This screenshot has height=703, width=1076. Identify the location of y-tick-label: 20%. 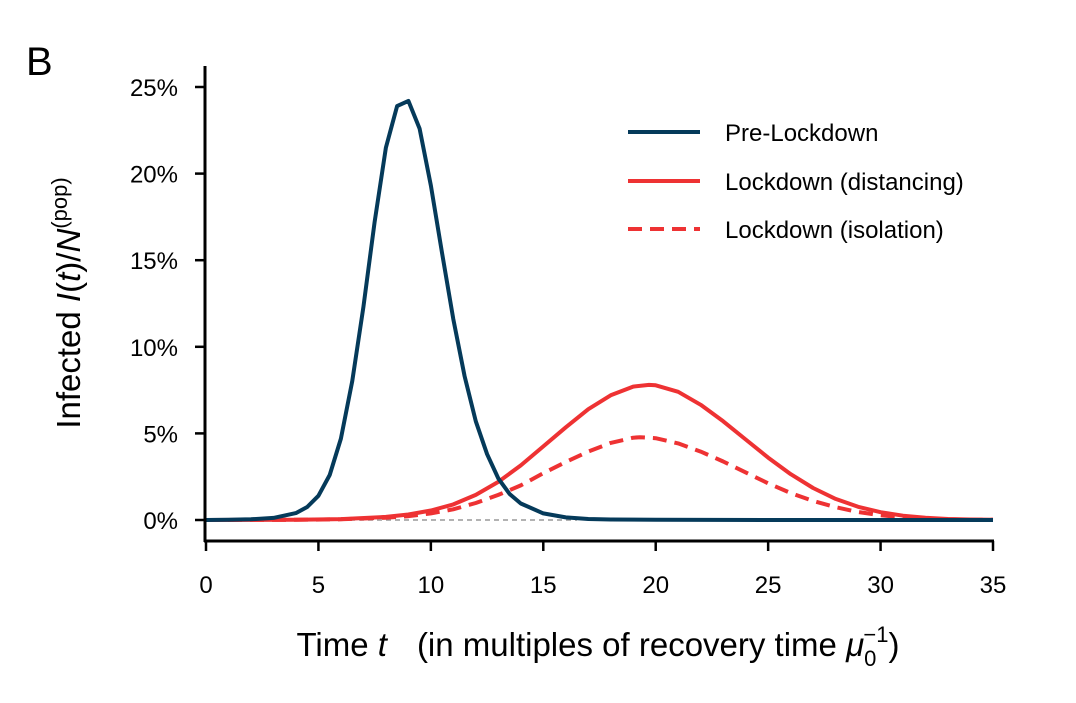
(154, 175).